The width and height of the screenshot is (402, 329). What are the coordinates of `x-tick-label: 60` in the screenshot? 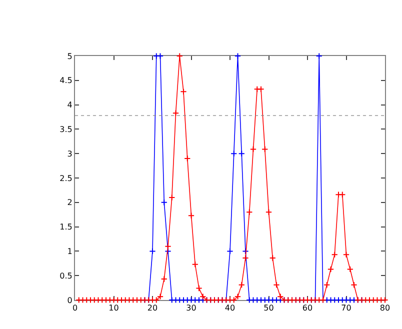 It's located at (307, 308).